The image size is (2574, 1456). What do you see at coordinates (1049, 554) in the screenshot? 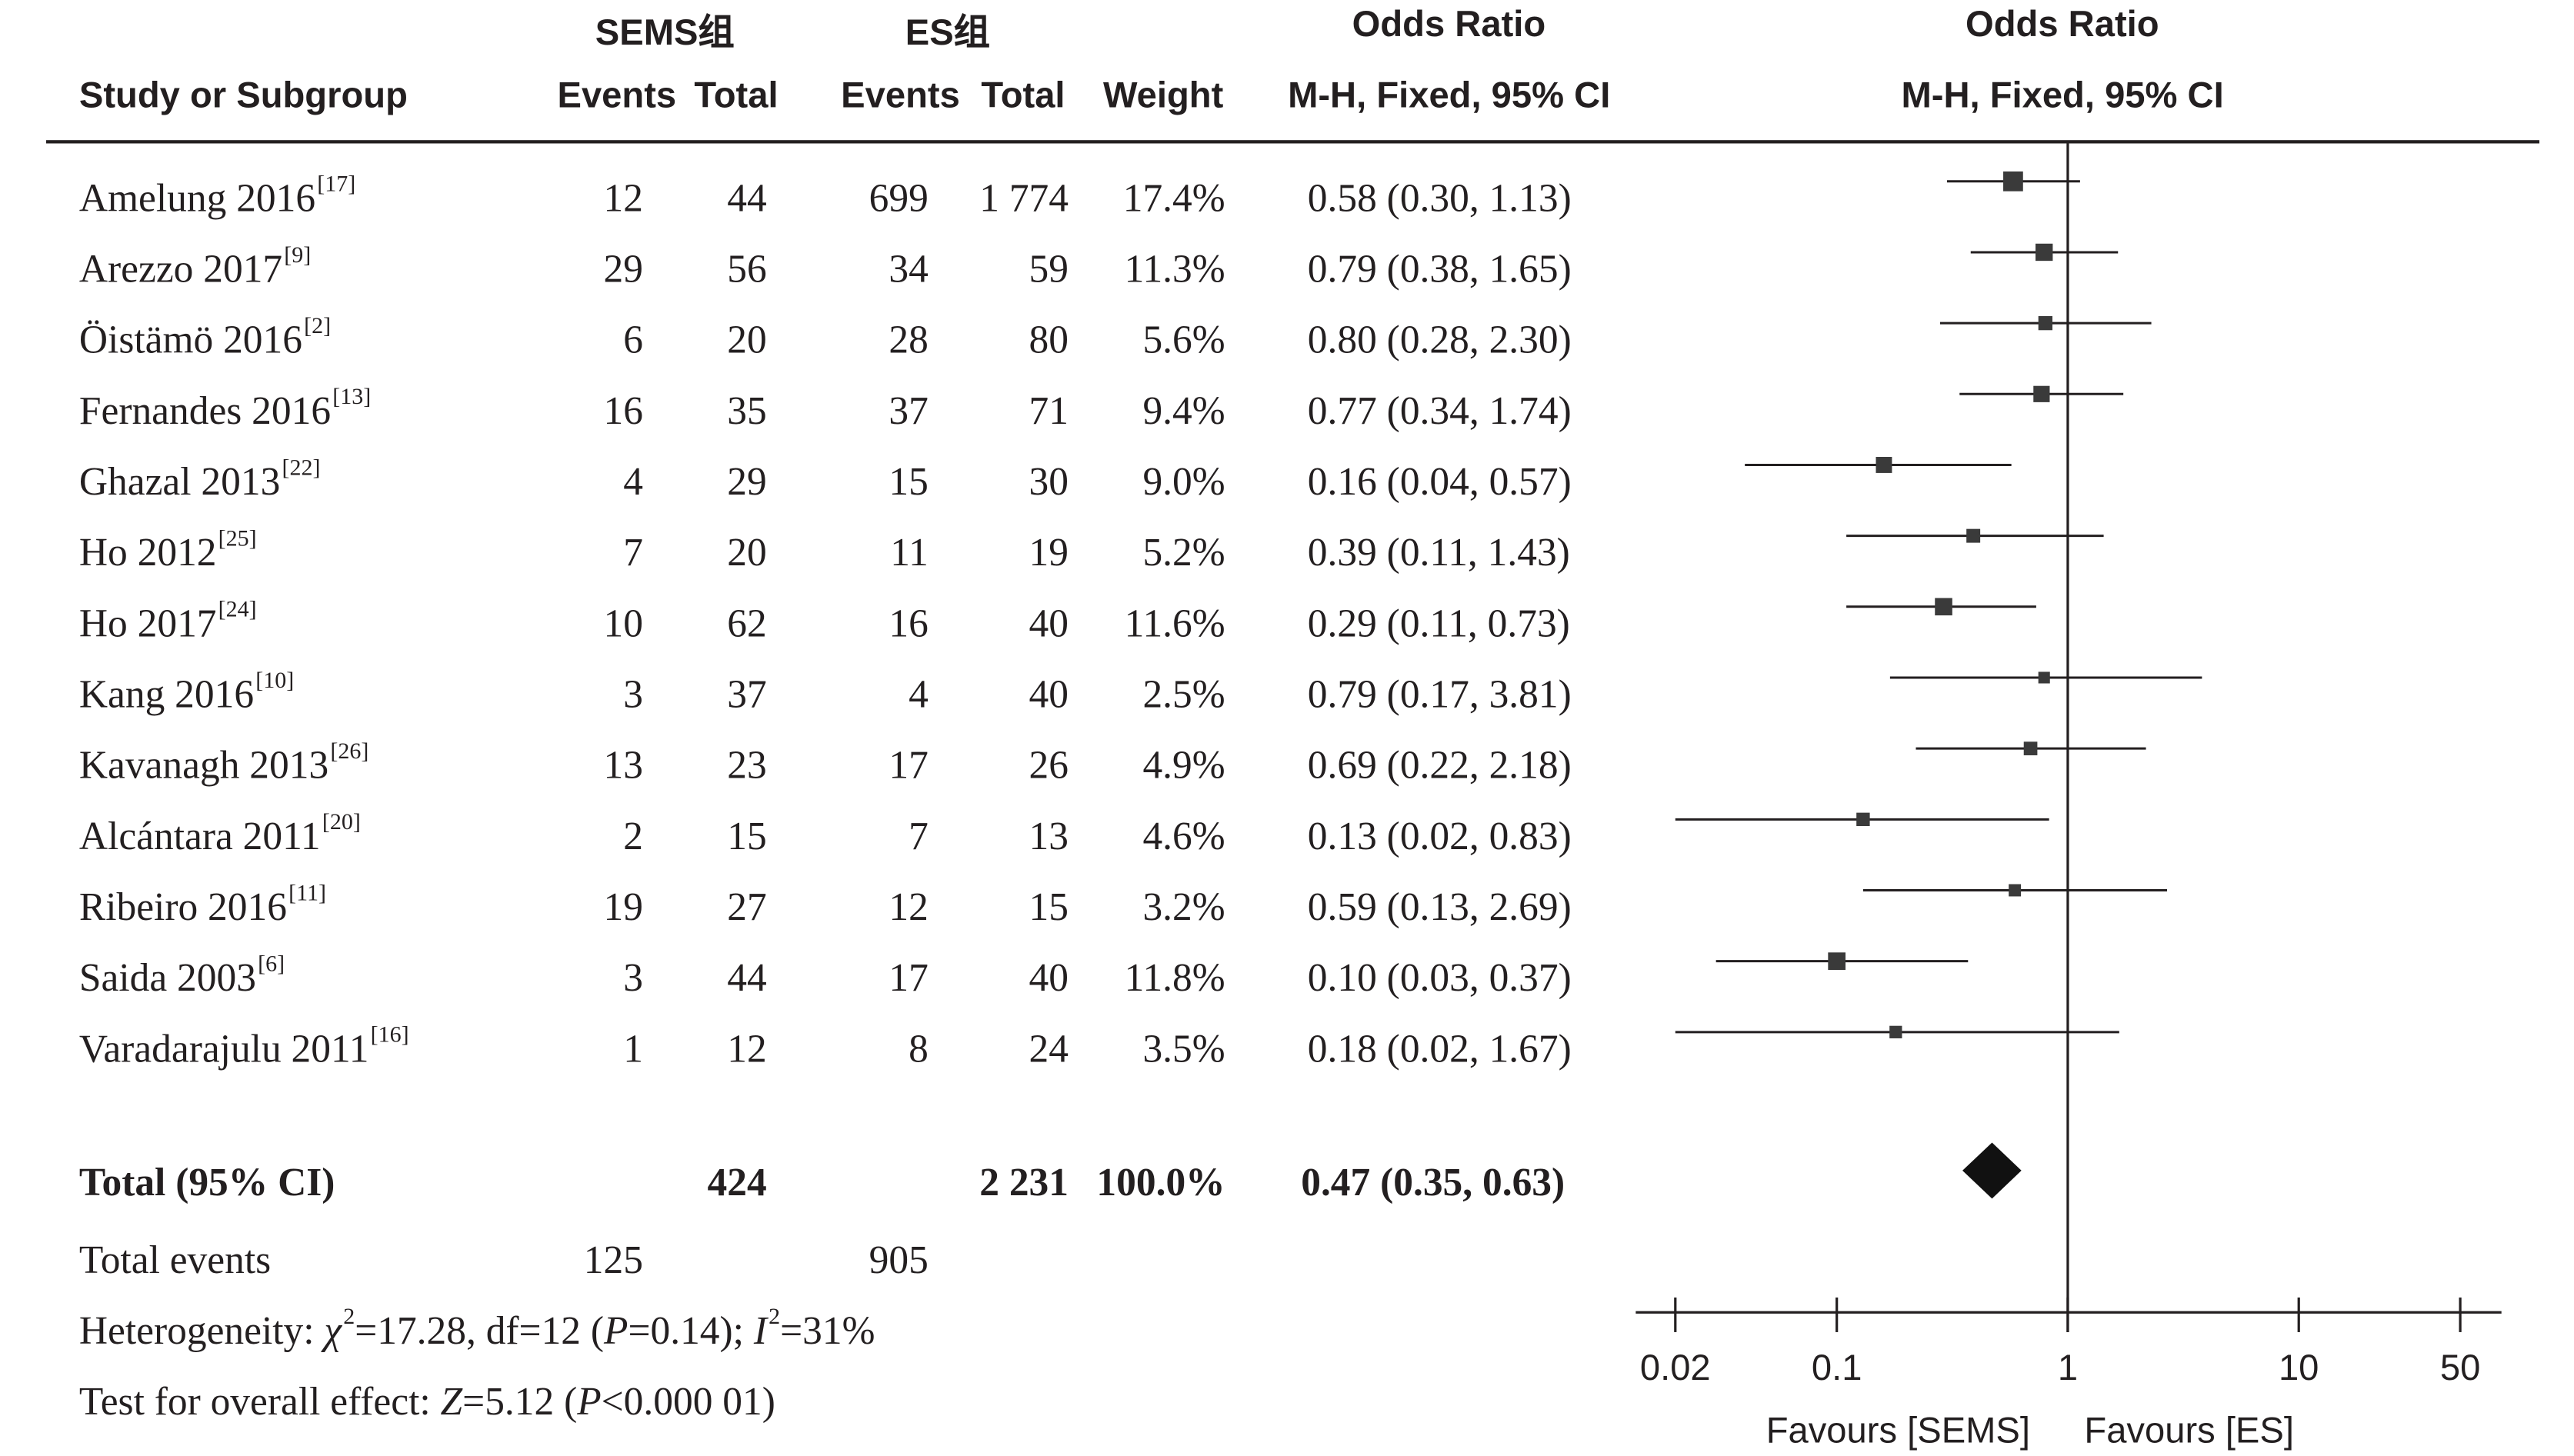
I see `es-total-cell: 19` at bounding box center [1049, 554].